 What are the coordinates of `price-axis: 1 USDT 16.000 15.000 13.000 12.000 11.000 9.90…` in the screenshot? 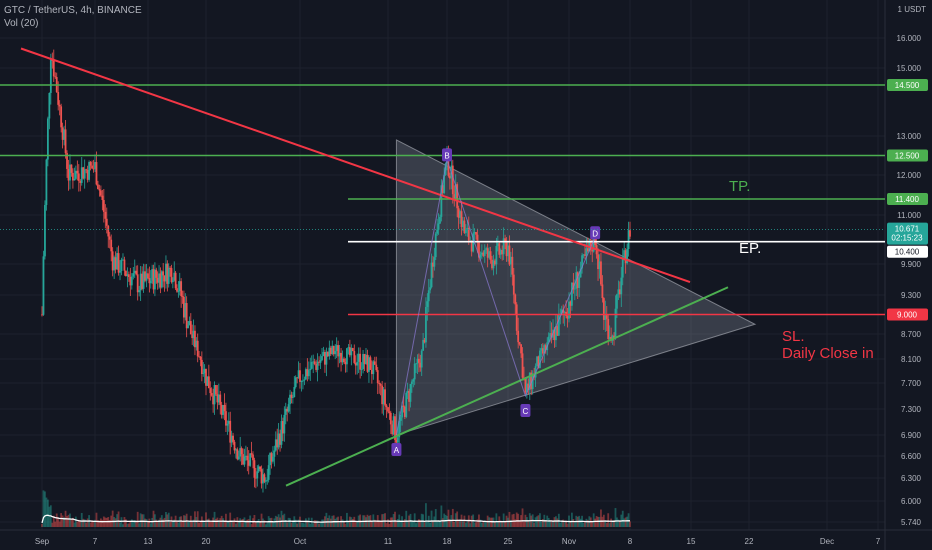 It's located at (912, 266).